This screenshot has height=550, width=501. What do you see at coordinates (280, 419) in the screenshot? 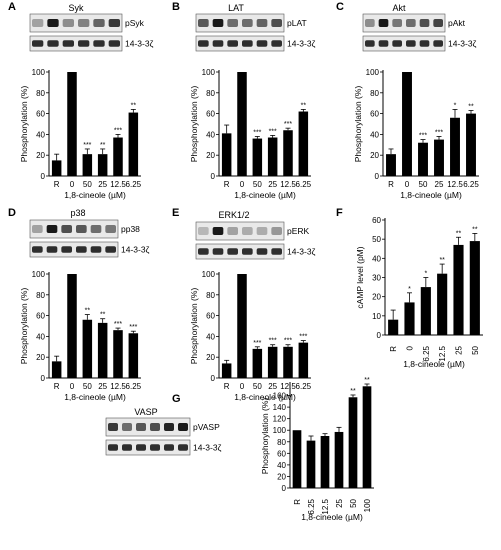
I see `y-tick-label: 120` at bounding box center [280, 419].